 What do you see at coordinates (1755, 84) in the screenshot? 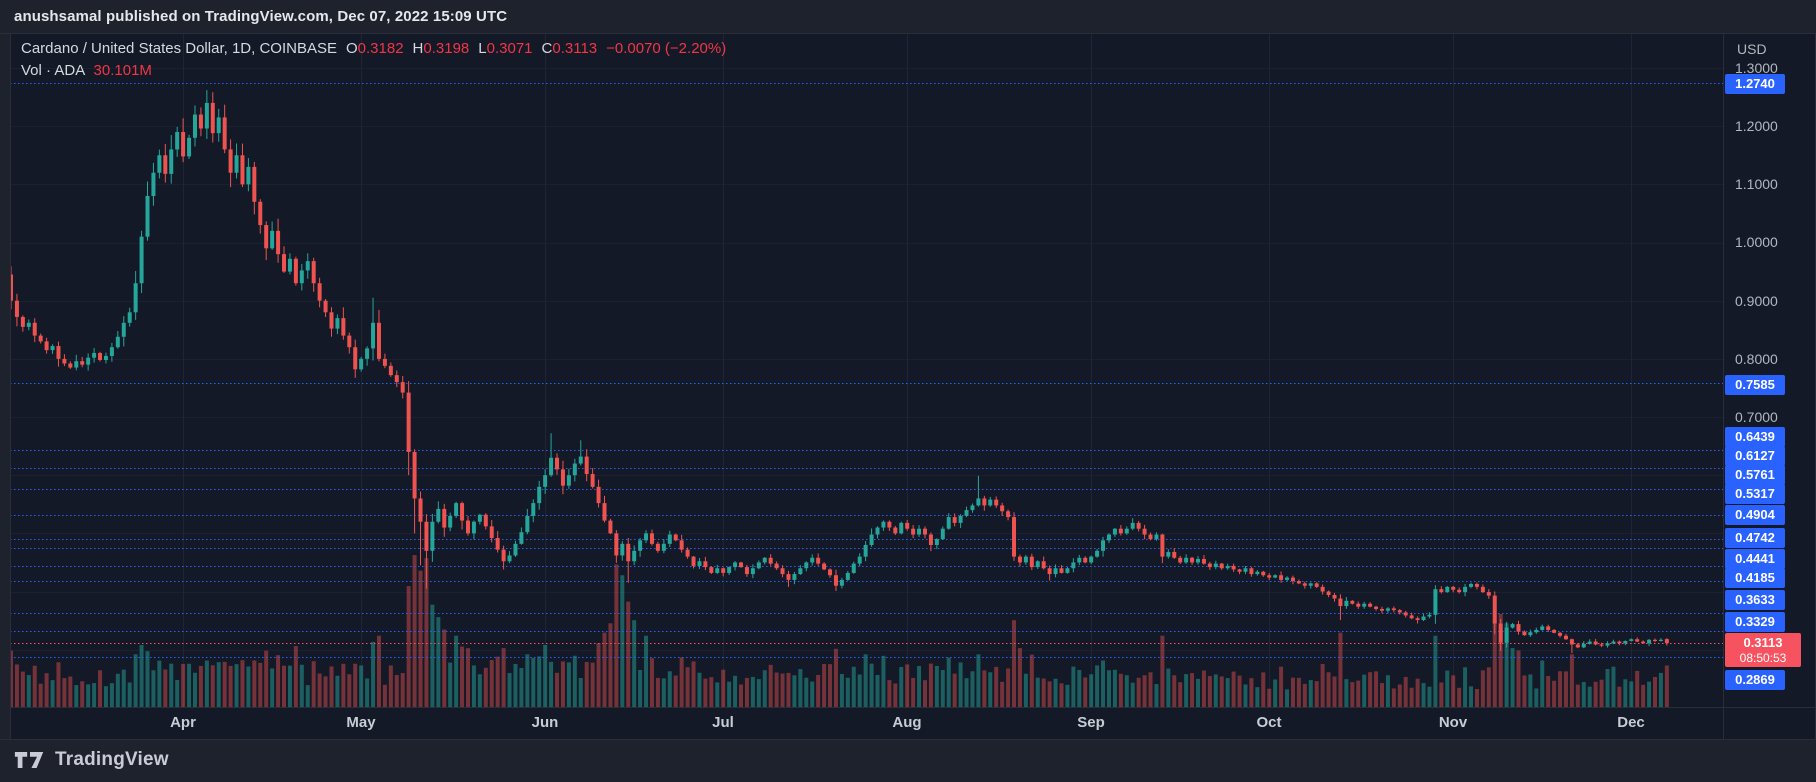
I see `price-level-badge: 1.2740` at bounding box center [1755, 84].